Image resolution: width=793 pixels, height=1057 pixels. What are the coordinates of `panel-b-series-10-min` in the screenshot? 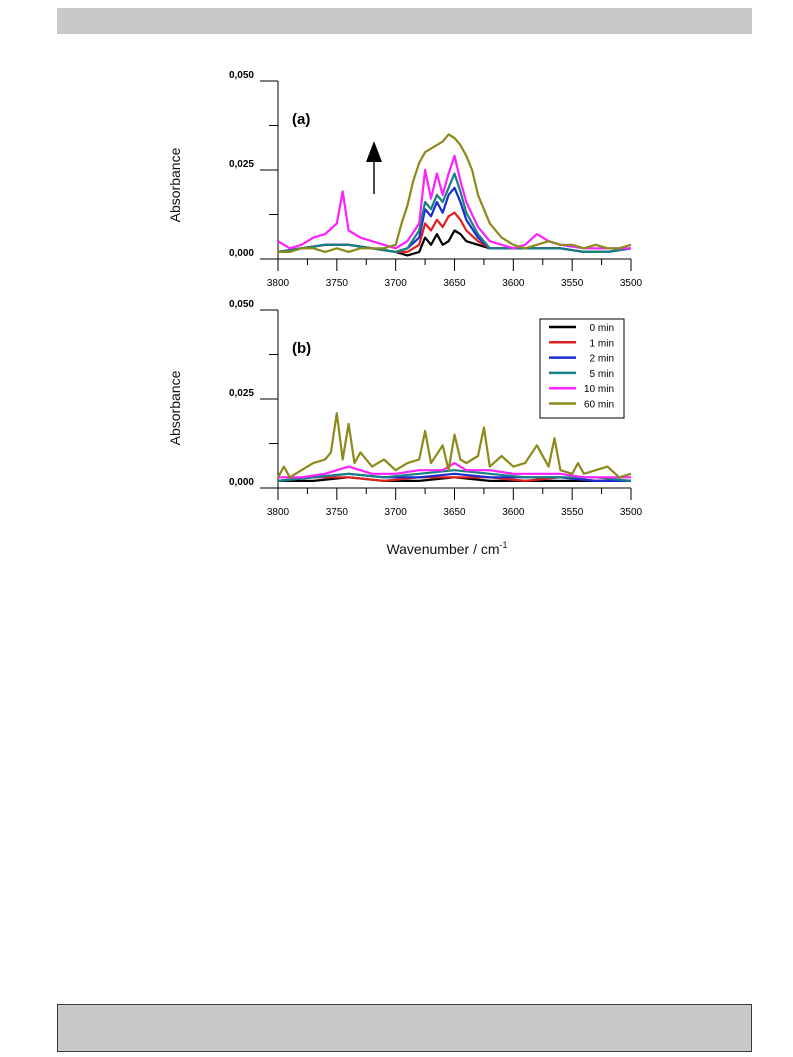 It's located at (454, 470).